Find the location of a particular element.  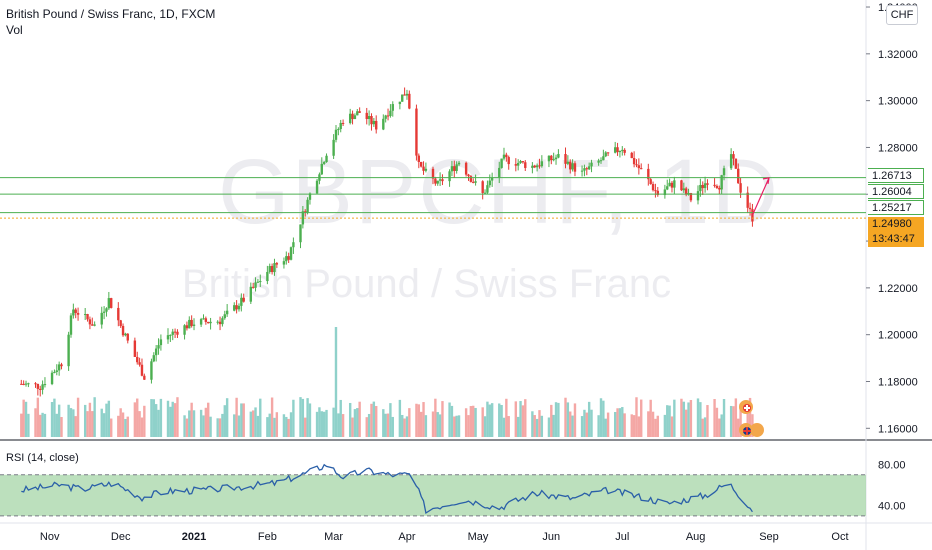

price-tick-label: 1.18000 is located at coordinates (898, 382).